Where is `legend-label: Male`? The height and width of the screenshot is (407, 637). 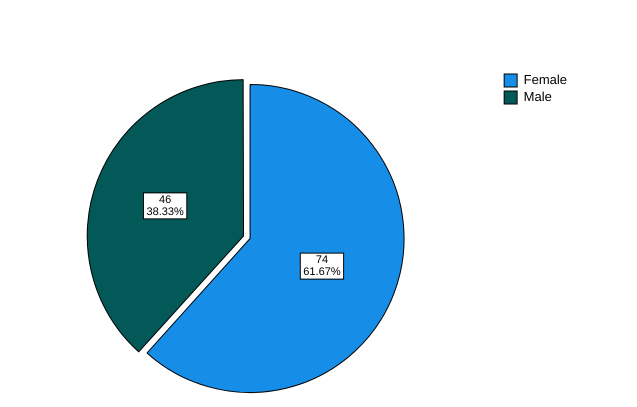
legend-label: Male is located at coordinates (538, 96).